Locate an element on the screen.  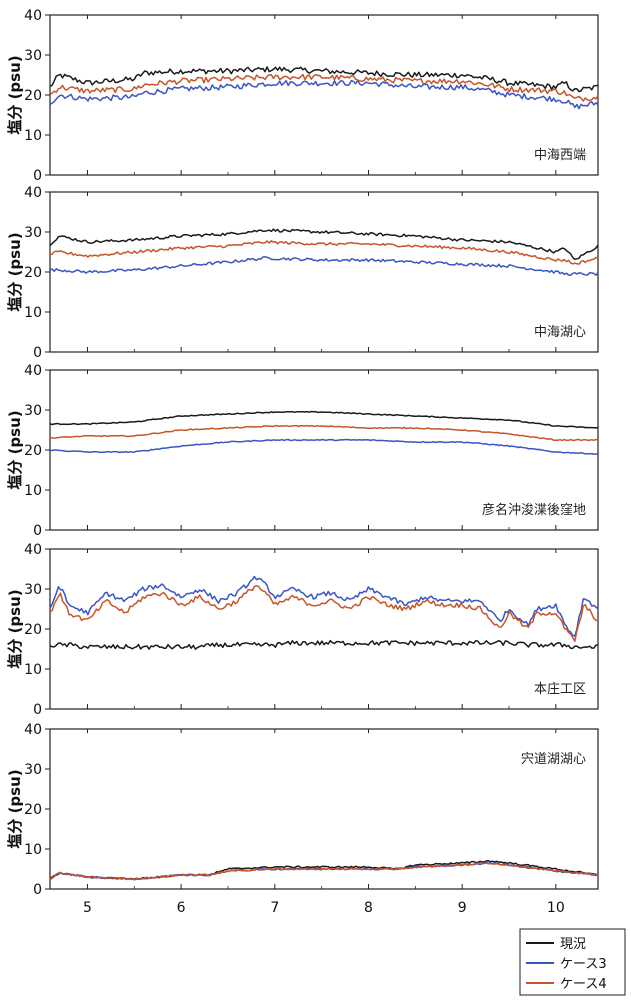
x-tick-label: 5 is located at coordinates (87, 908).